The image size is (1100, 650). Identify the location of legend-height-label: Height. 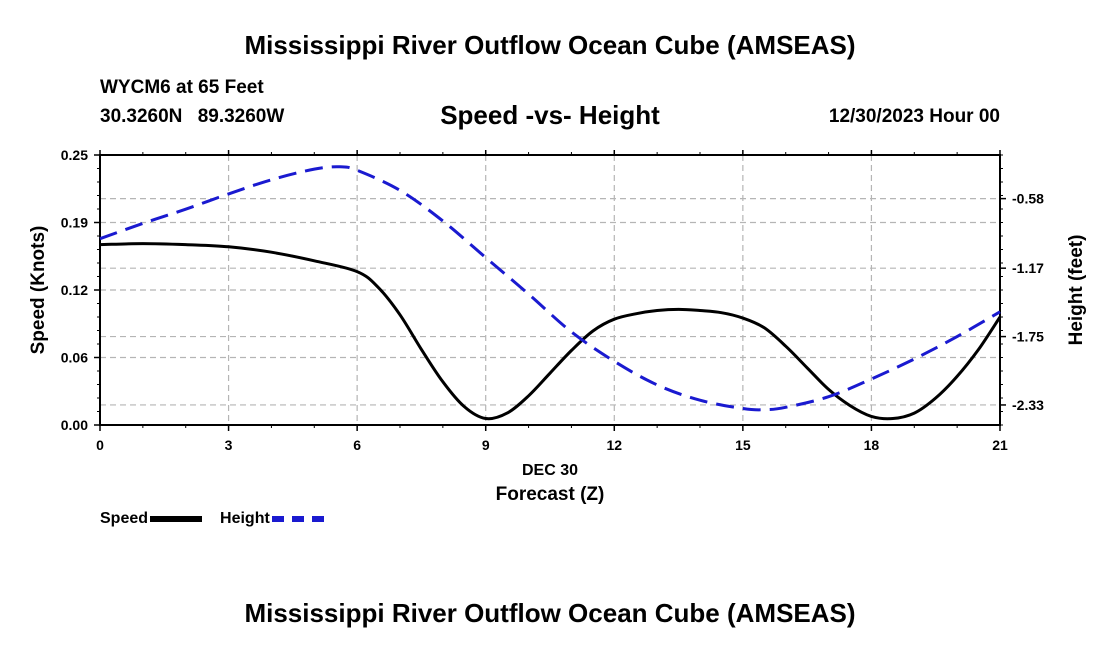
(245, 518).